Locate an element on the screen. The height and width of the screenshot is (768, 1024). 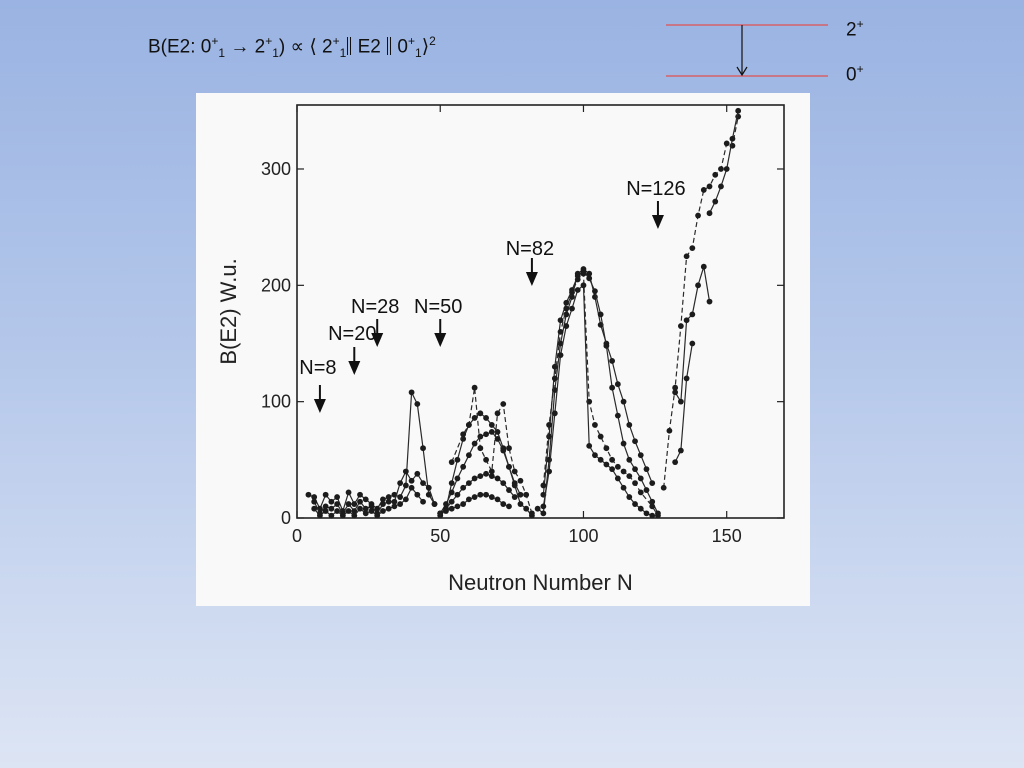
formula-sub-2: 1 is located at coordinates (275, 53).